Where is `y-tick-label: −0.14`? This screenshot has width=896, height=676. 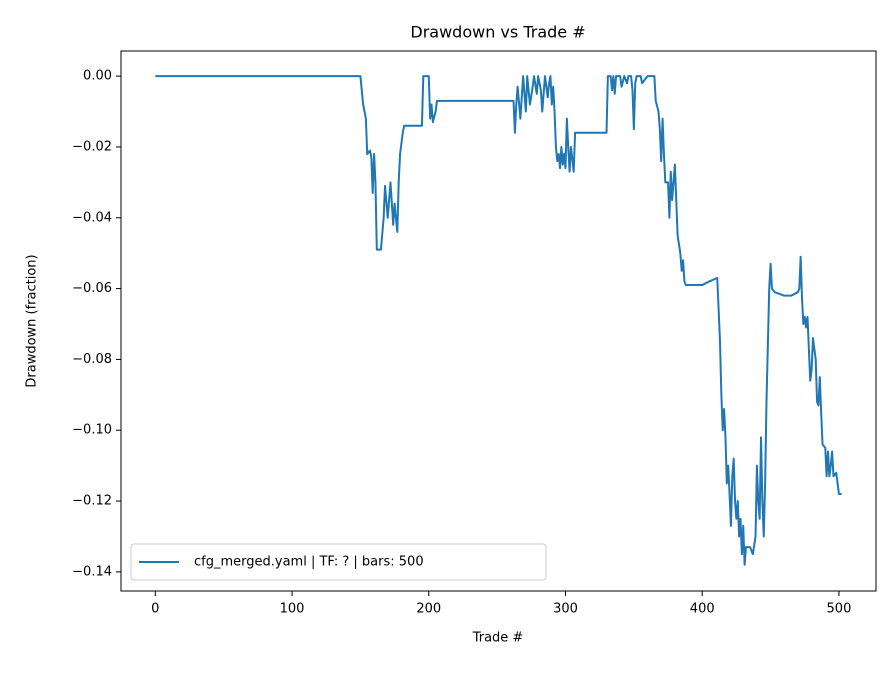 y-tick-label: −0.14 is located at coordinates (92, 571).